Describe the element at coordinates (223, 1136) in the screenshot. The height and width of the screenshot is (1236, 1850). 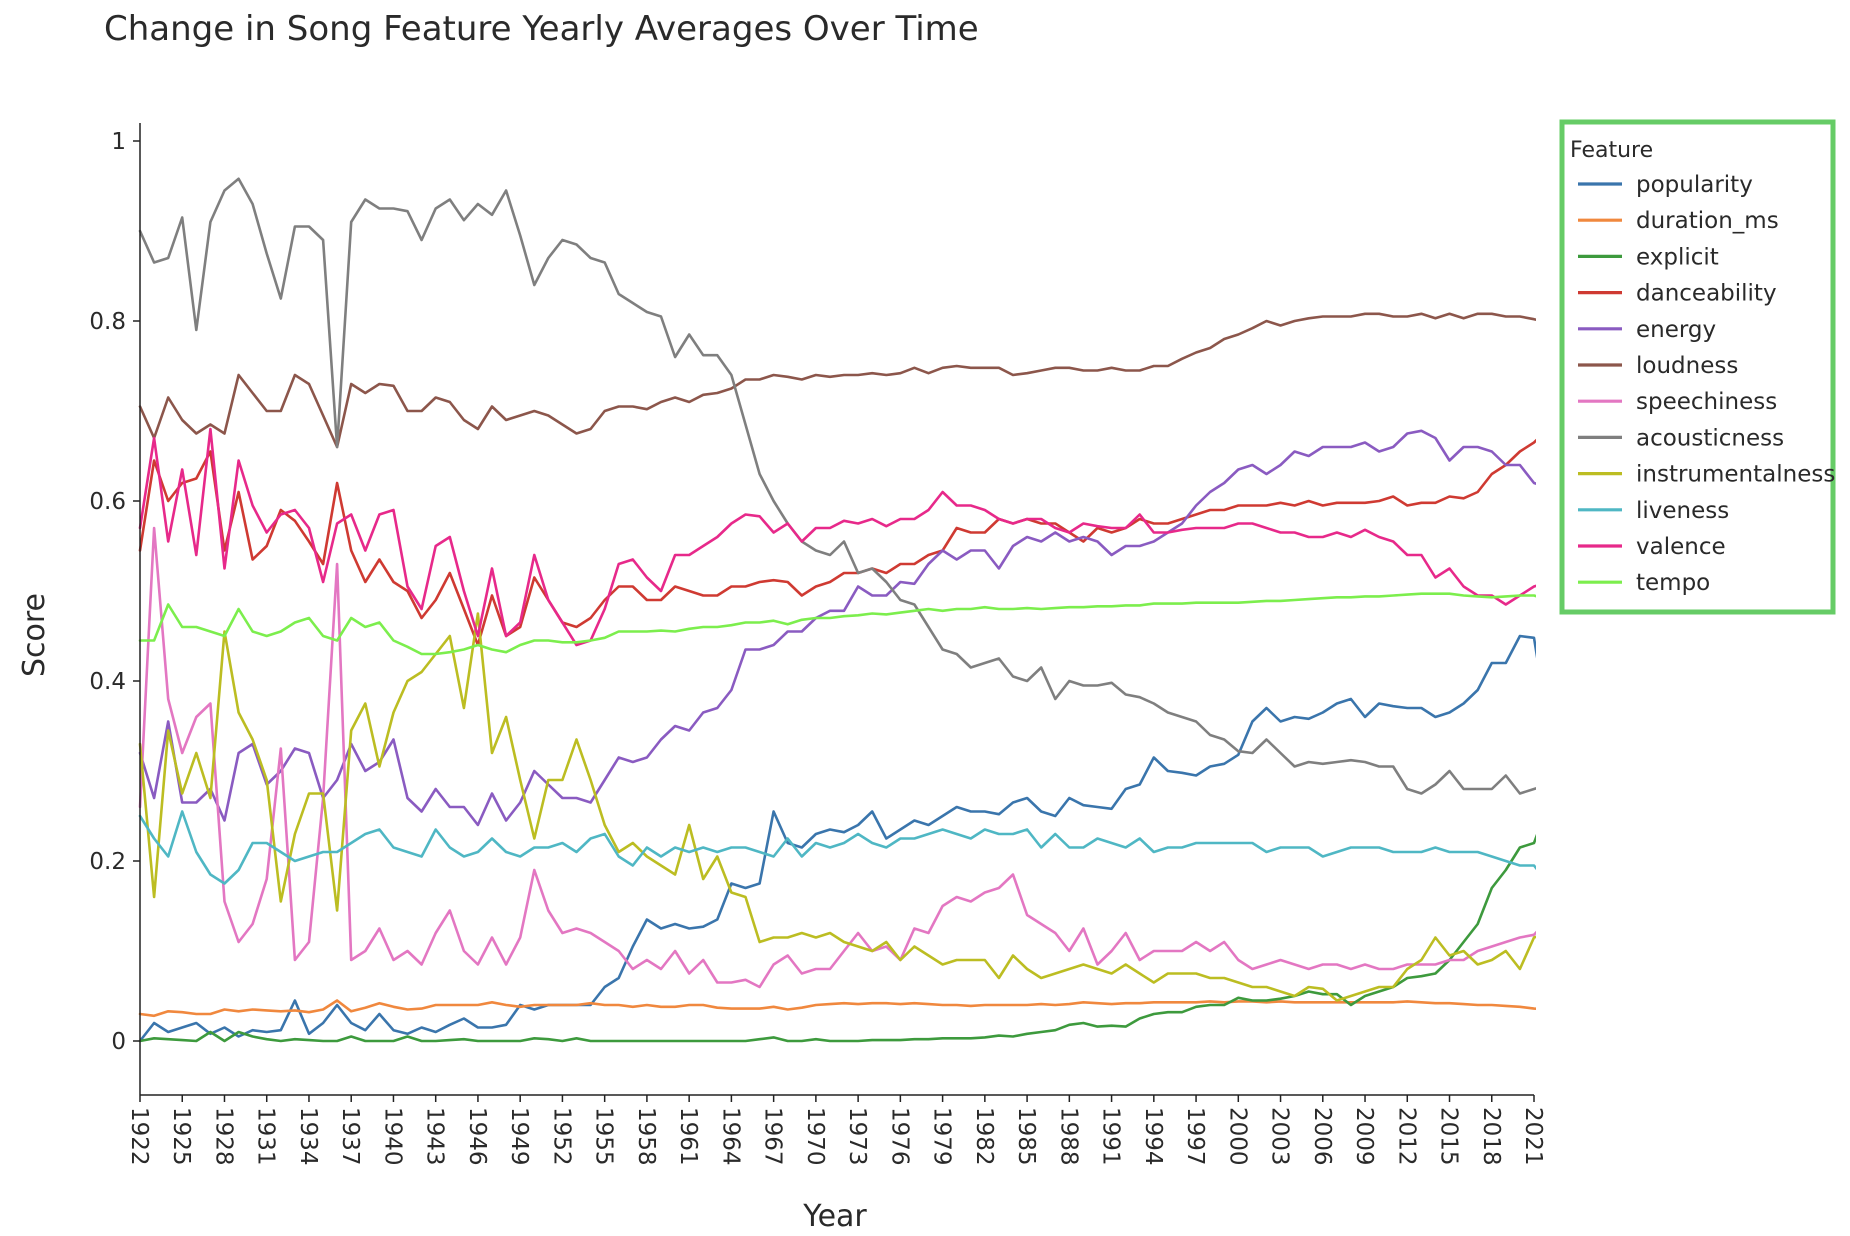
I see `x-tick-label: 1928` at that location.